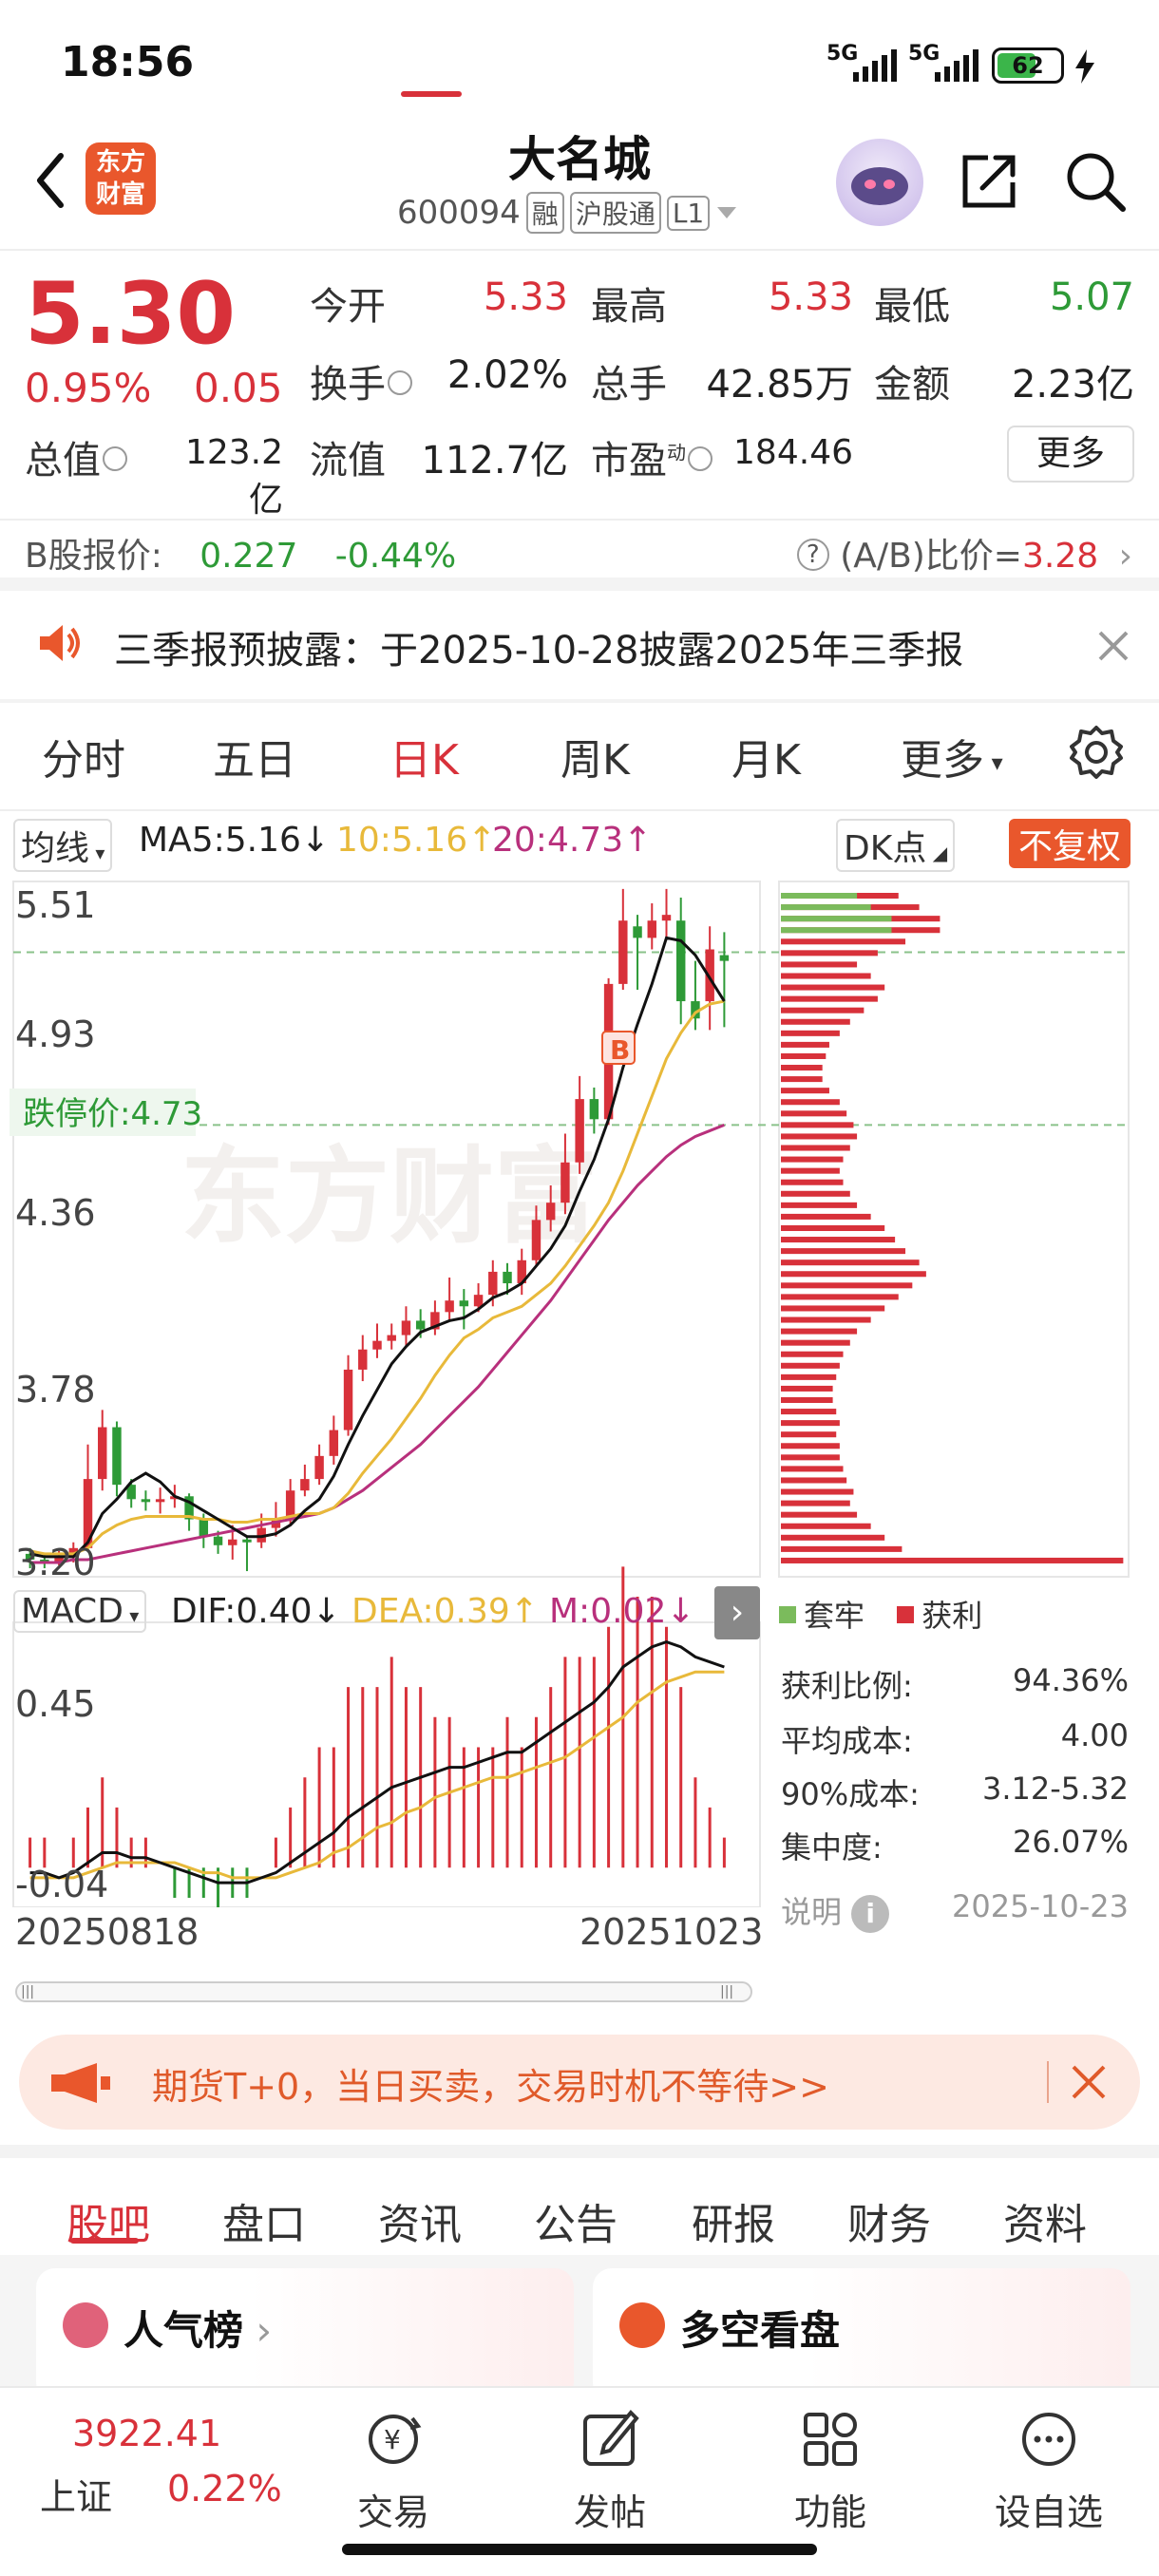  Describe the element at coordinates (610, 2465) in the screenshot. I see `post-button: 发帖` at that location.